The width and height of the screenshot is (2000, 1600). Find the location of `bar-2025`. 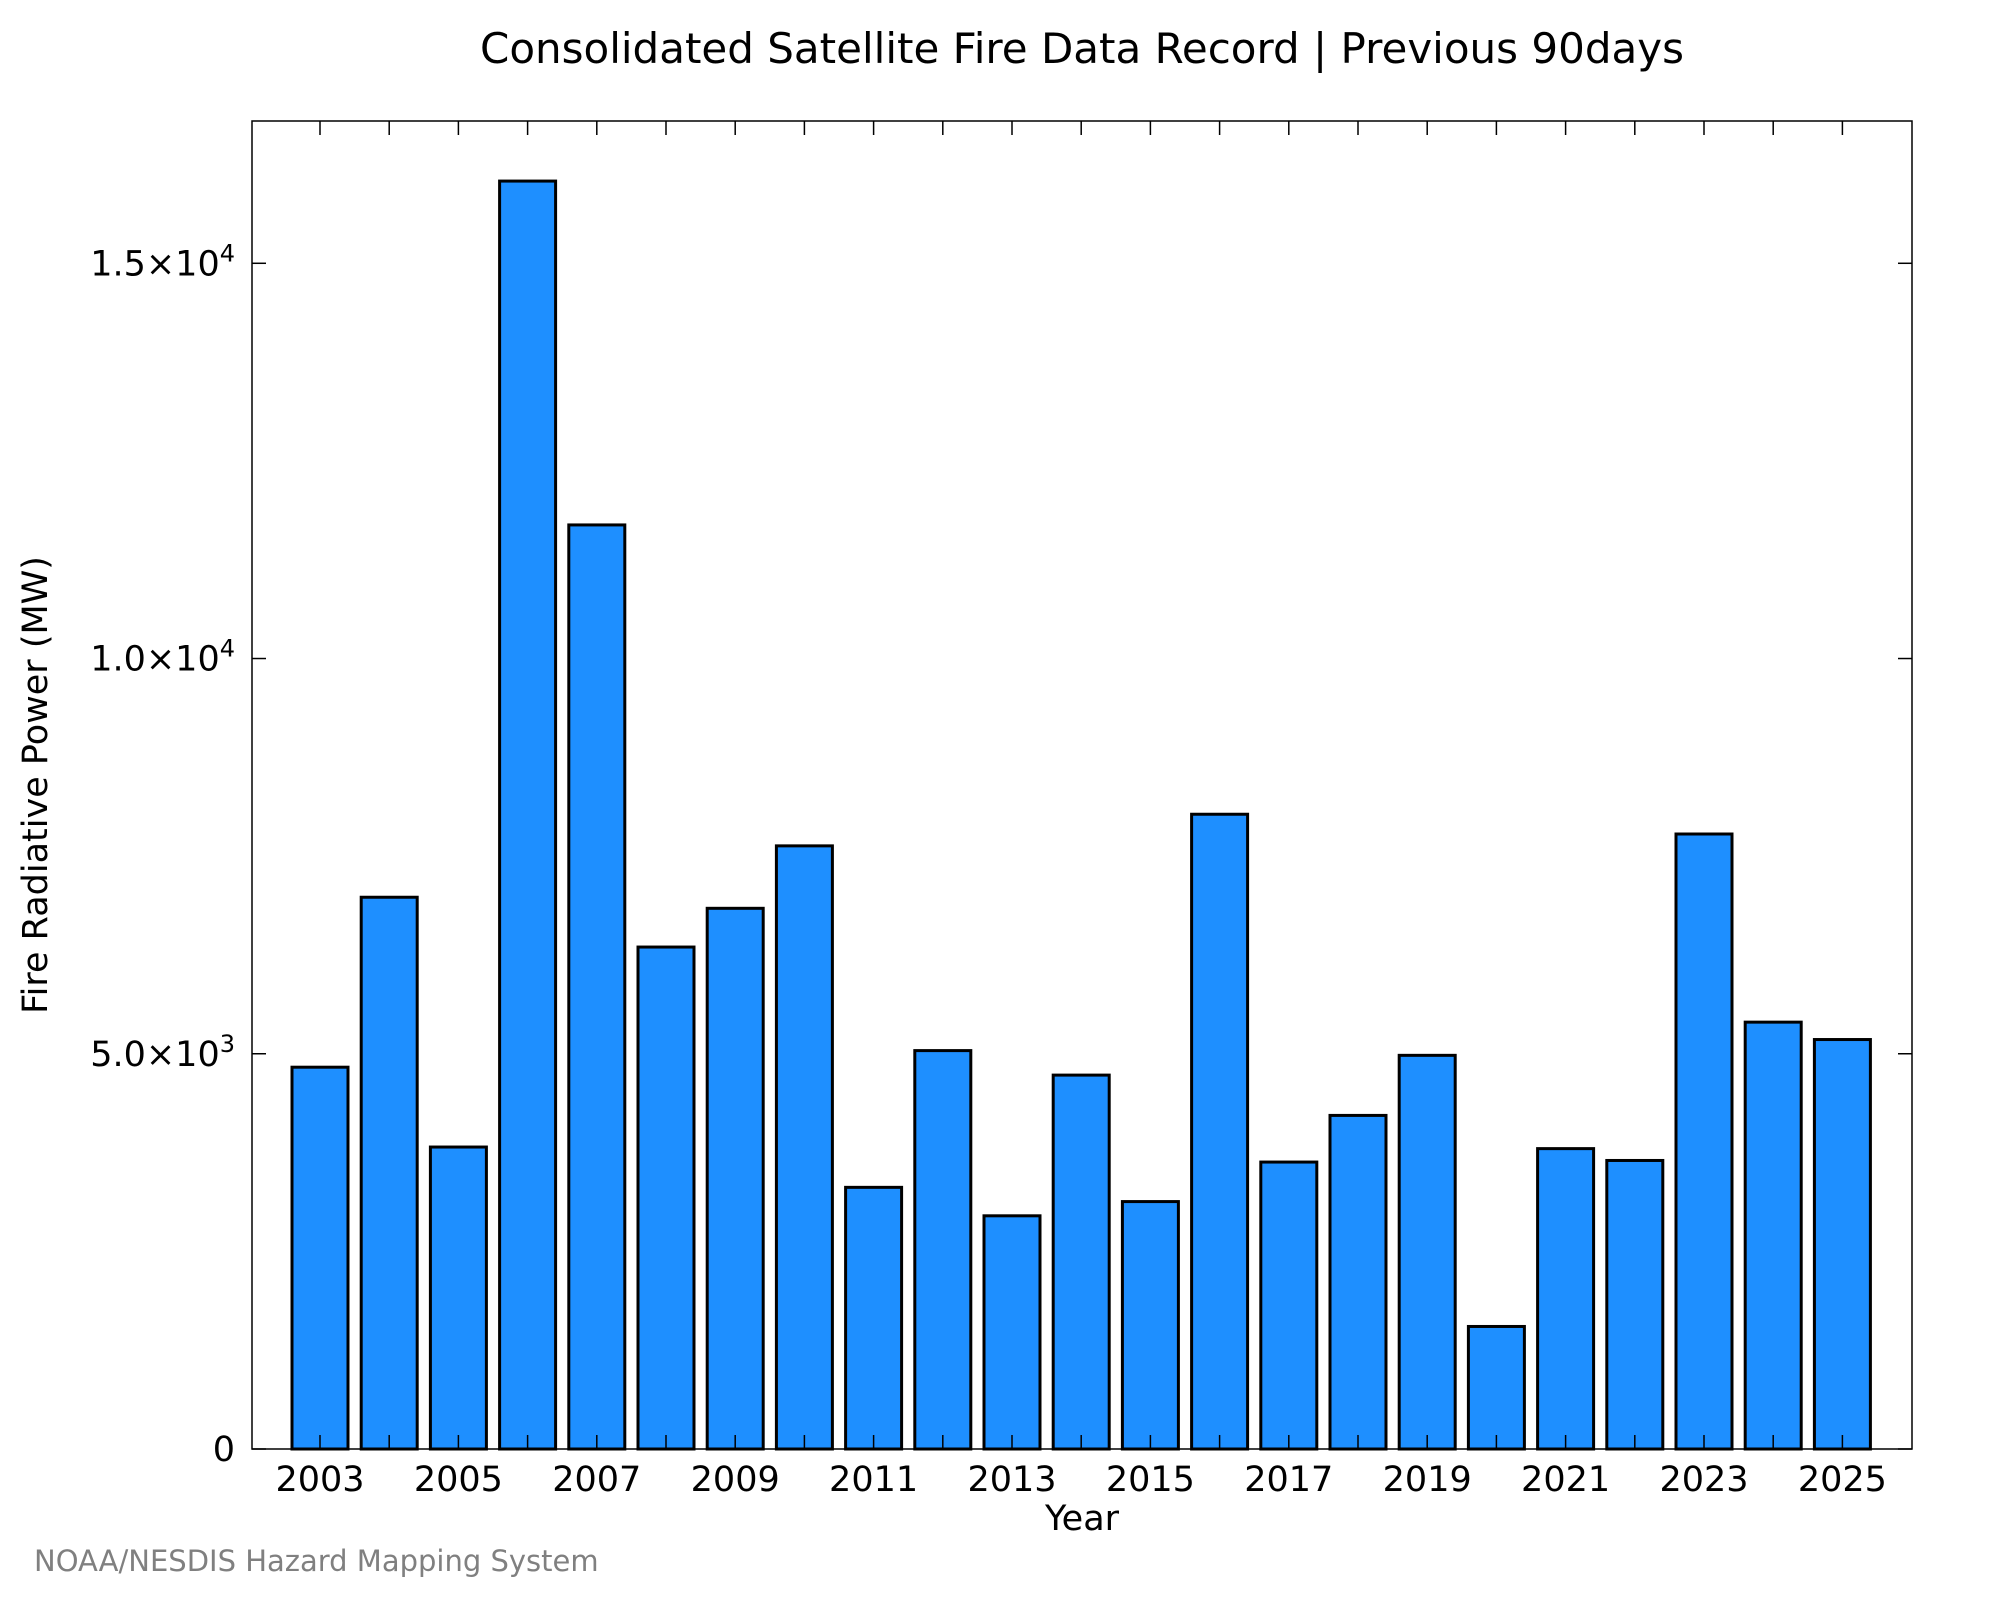

bar-2025 is located at coordinates (1842, 1244).